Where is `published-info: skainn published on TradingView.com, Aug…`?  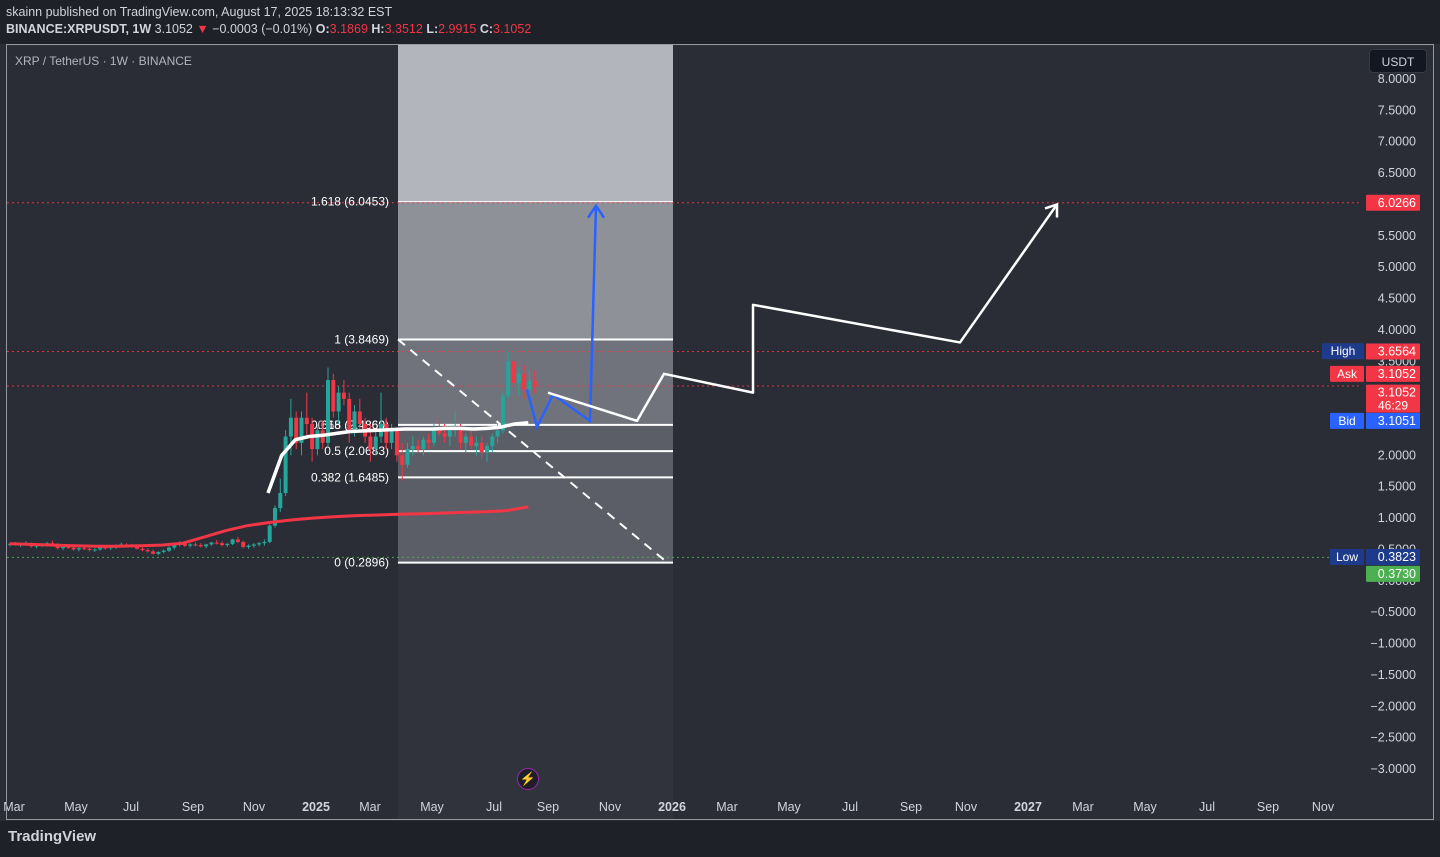 published-info: skainn published on TradingView.com, Aug… is located at coordinates (199, 12).